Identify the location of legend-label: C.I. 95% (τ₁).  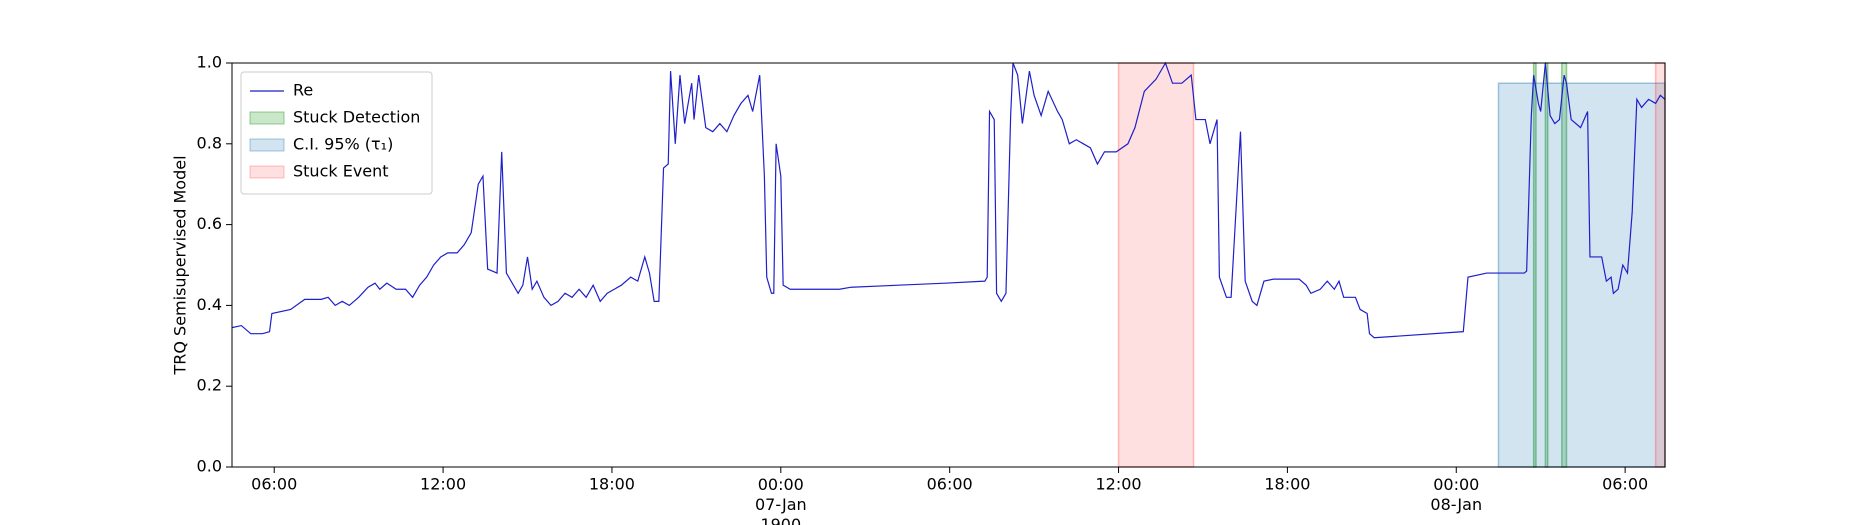
(343, 144).